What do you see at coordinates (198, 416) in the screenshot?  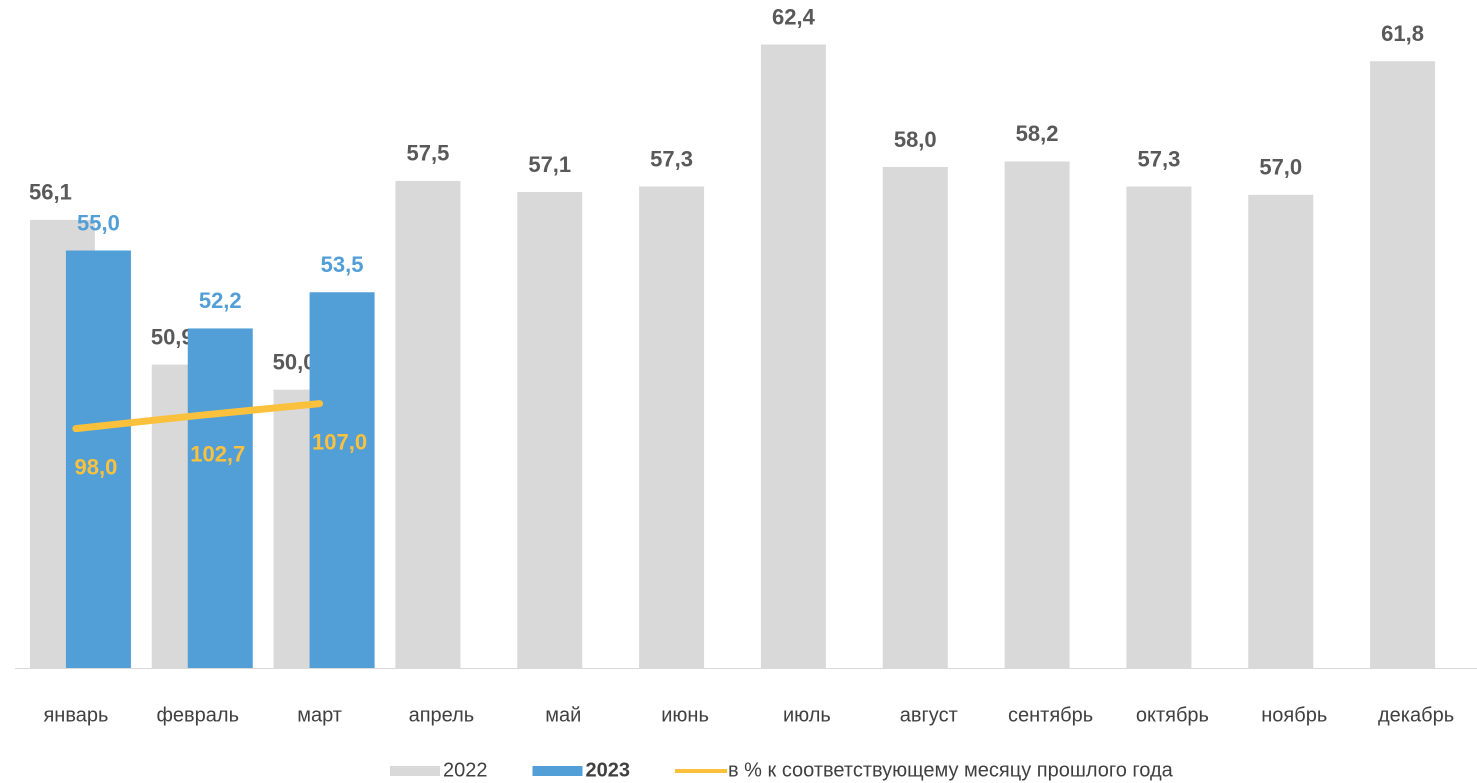 I see `line` at bounding box center [198, 416].